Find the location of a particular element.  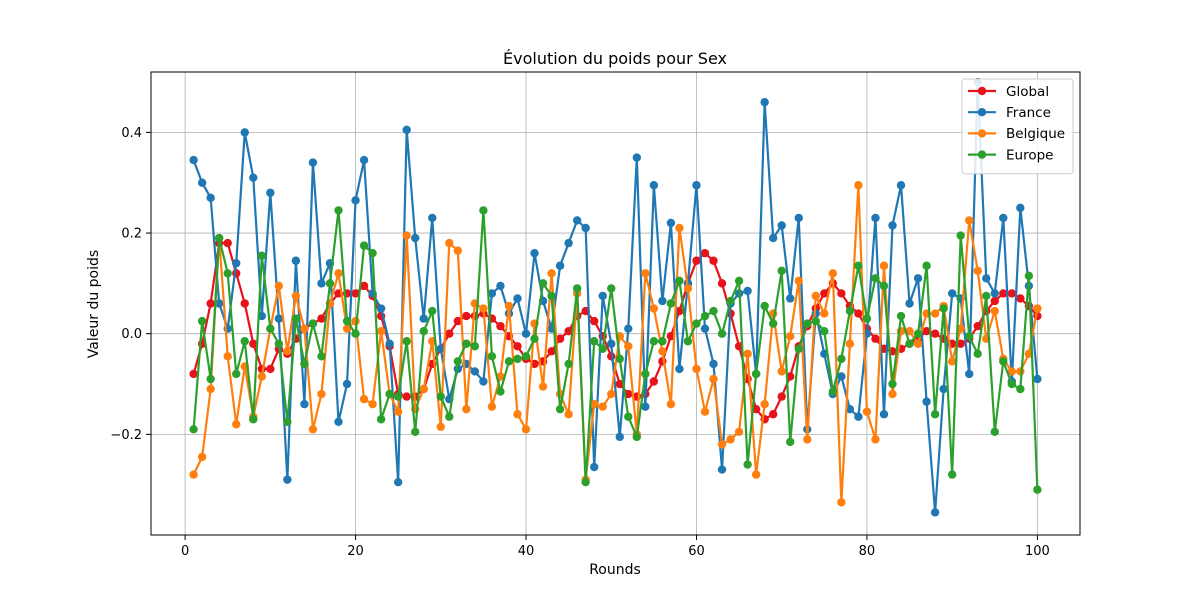

legend-item: Europe is located at coordinates (1010, 155).